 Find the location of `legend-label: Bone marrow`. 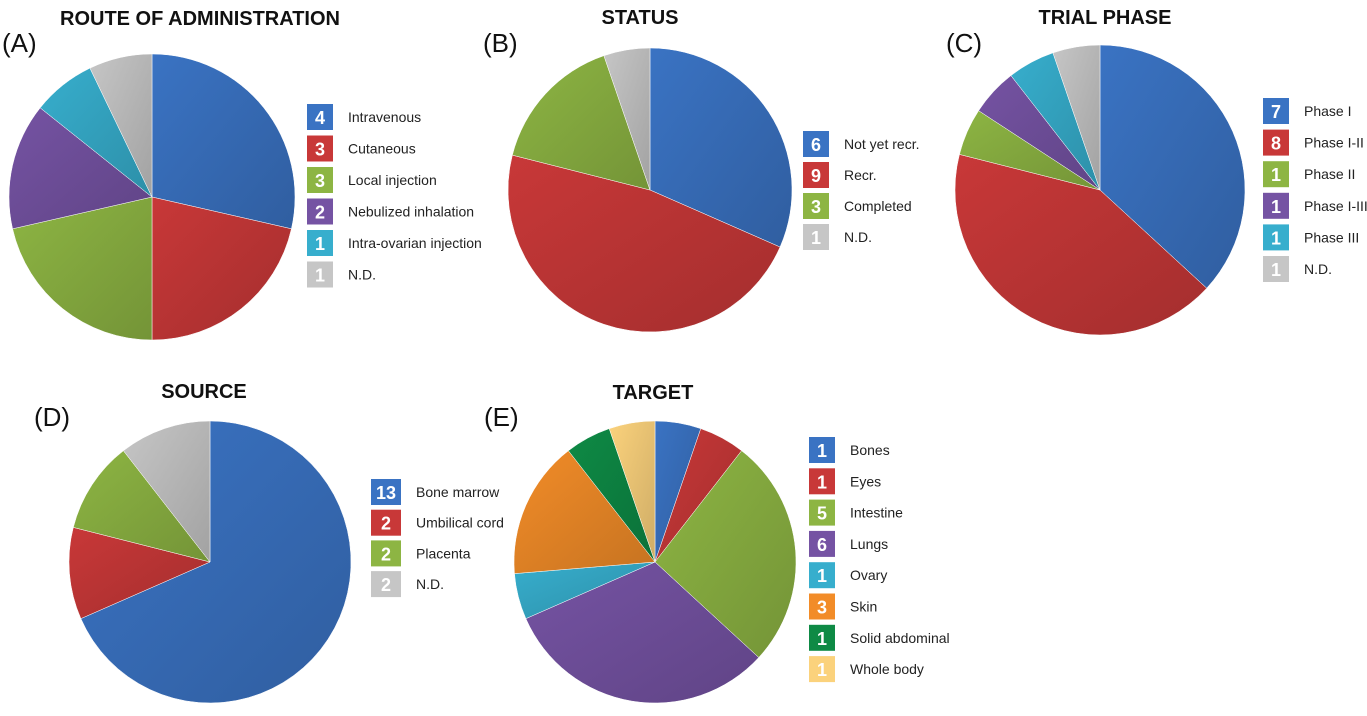

legend-label: Bone marrow is located at coordinates (458, 492).